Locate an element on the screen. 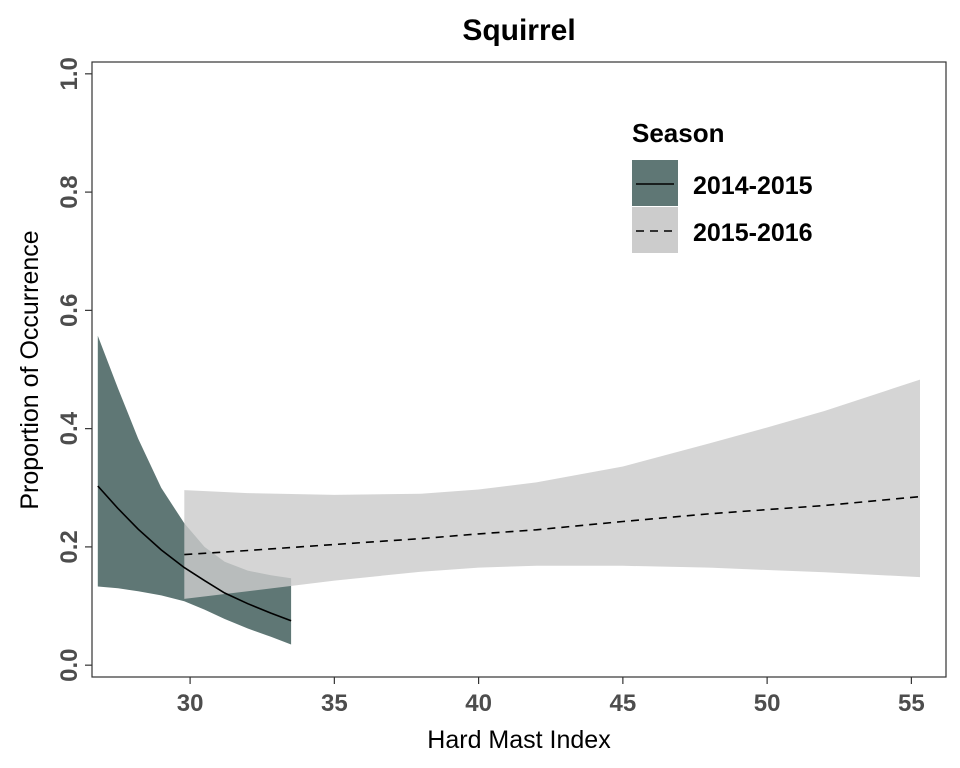 This screenshot has width=960, height=768. y-tick-label-0-2: 0.2 is located at coordinates (69, 546).